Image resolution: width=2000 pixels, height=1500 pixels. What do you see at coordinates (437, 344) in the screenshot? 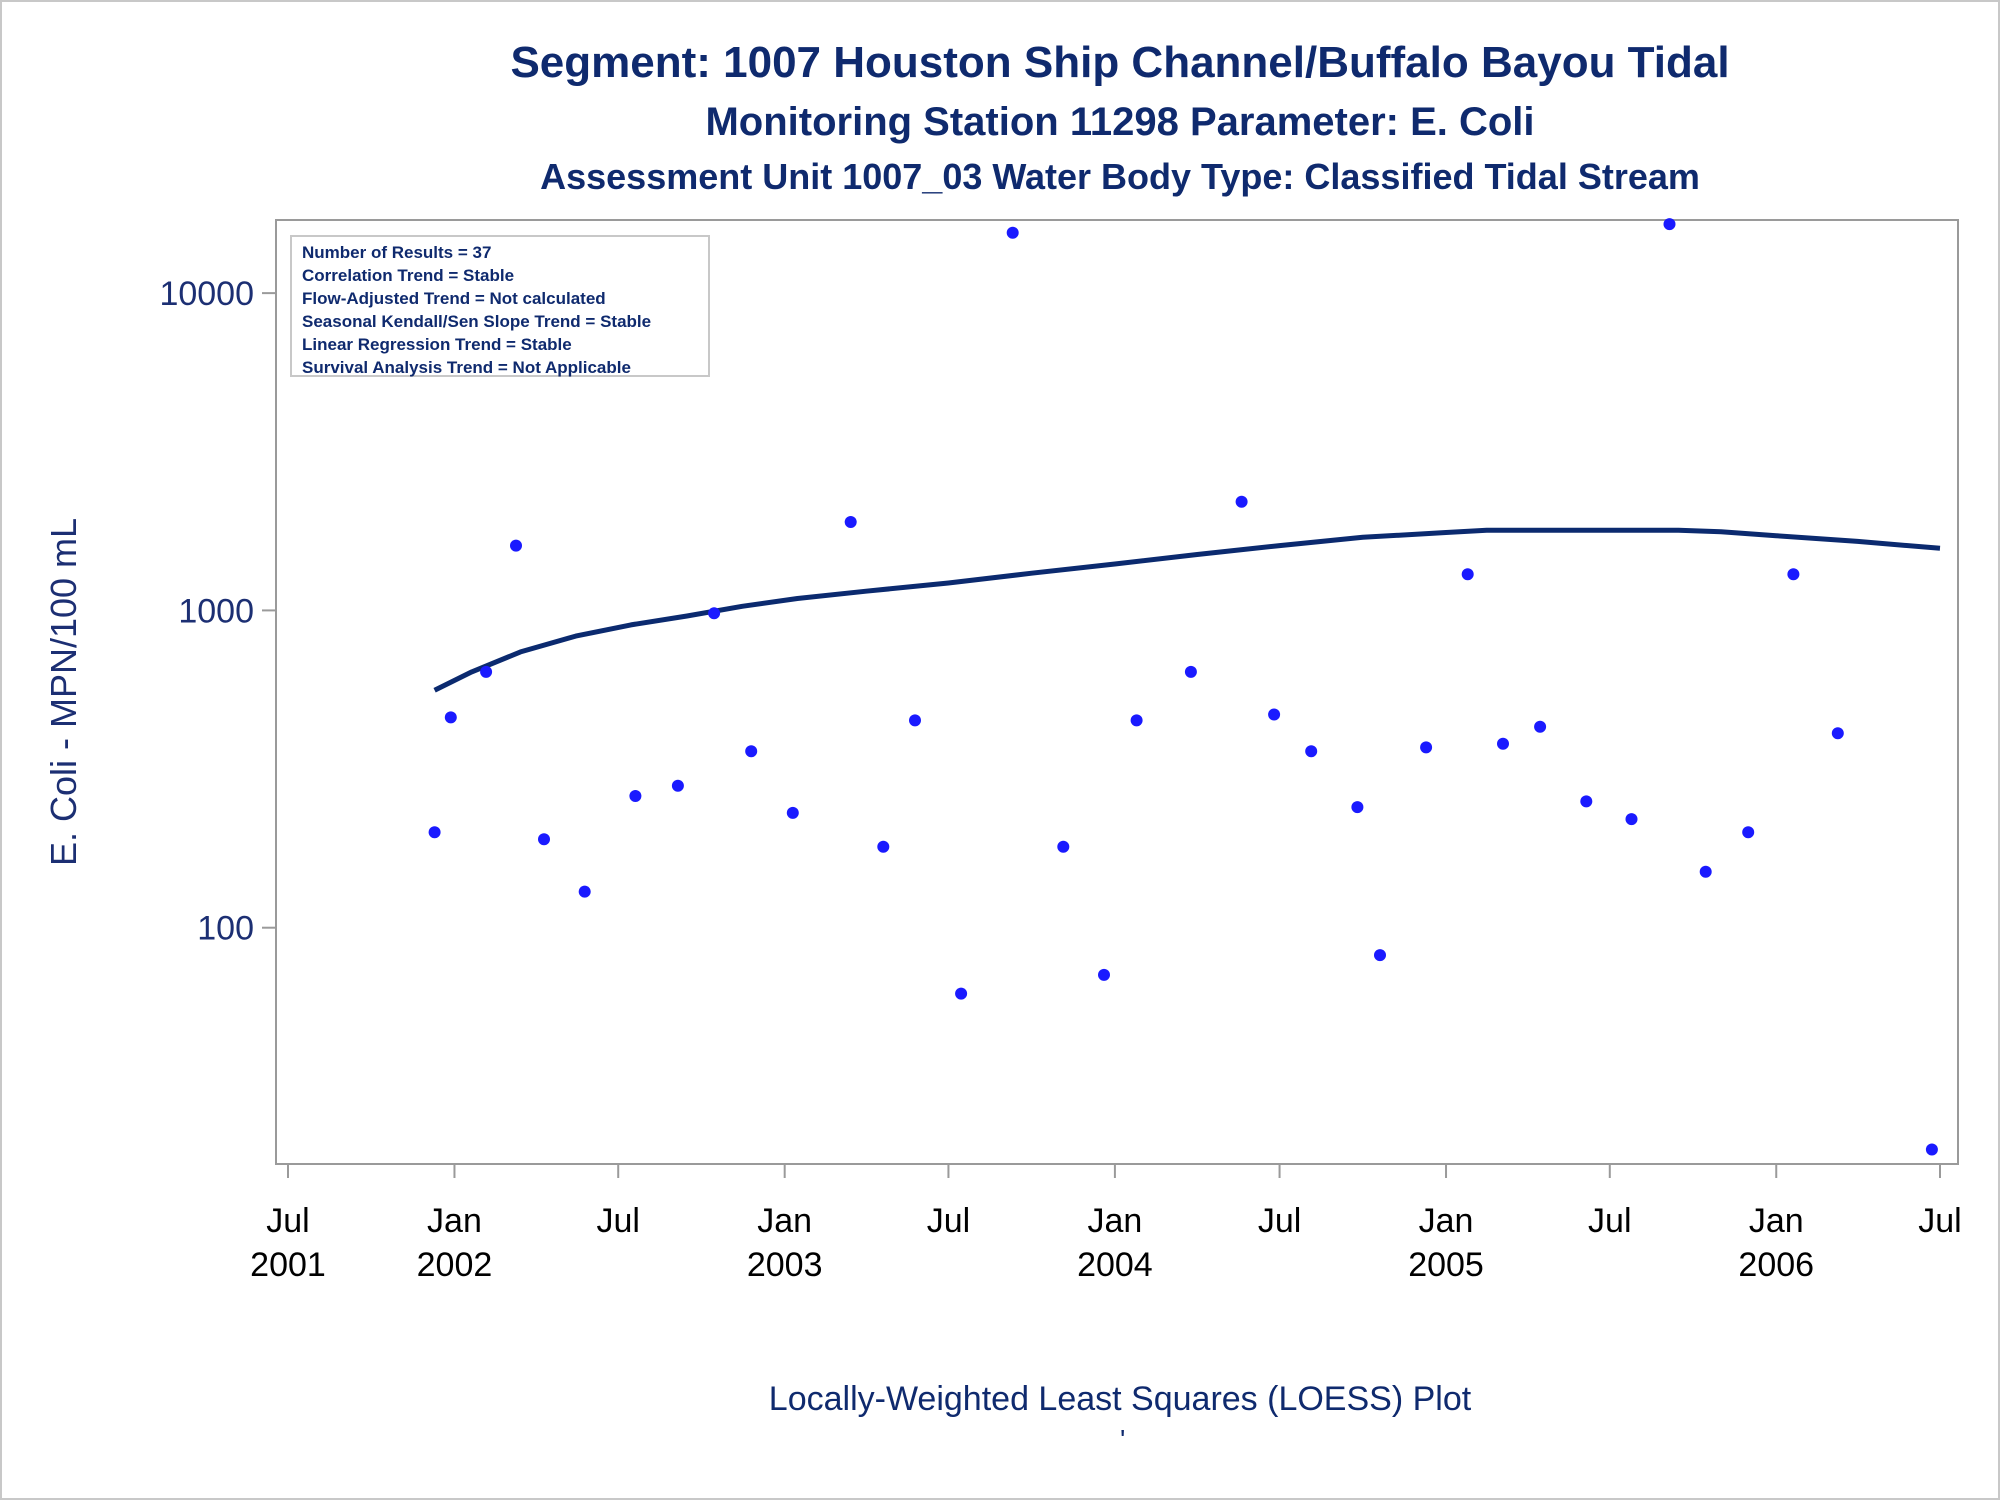
I see `stat-linear-regression-trend: Linear Regression Trend = Stable` at bounding box center [437, 344].